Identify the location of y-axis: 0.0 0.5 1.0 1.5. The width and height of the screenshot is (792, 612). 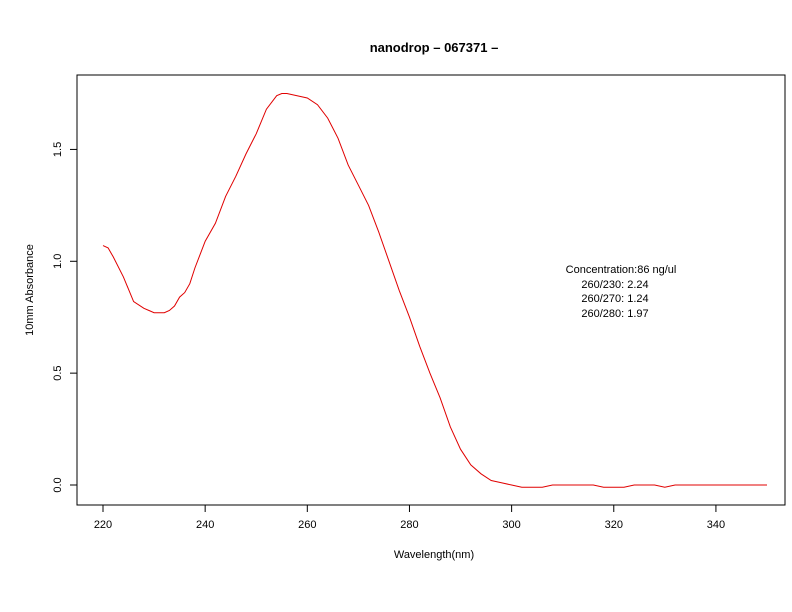
(64, 317).